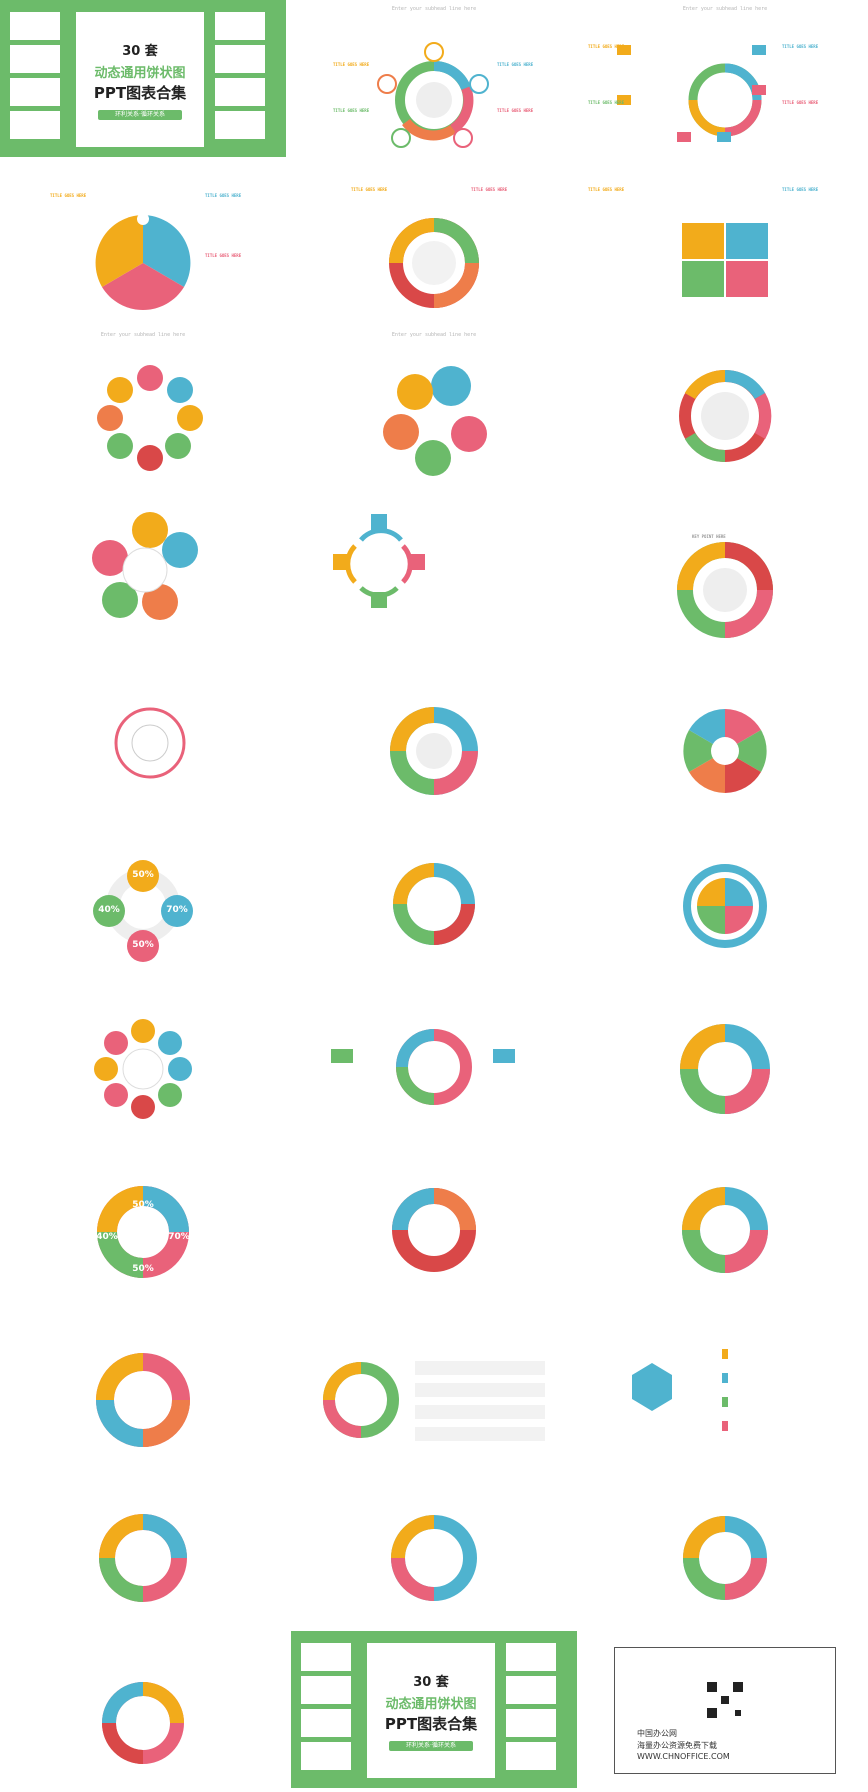 The height and width of the screenshot is (1792, 868). What do you see at coordinates (143, 1232) in the screenshot?
I see `percent-donut-diagram` at bounding box center [143, 1232].